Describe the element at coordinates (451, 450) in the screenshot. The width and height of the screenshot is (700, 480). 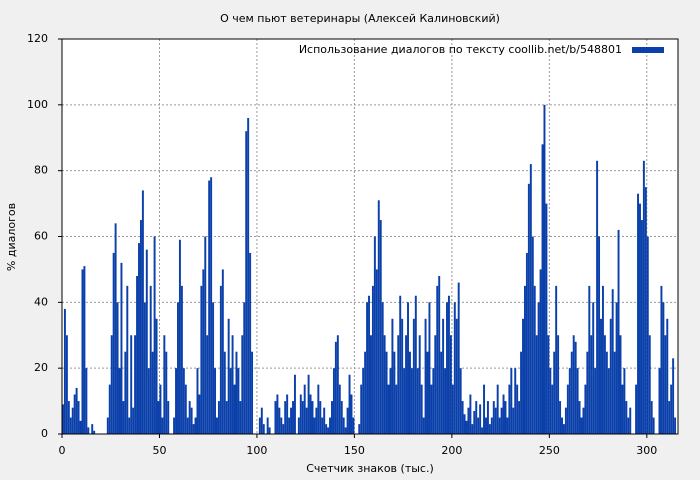
I see `x-tick-label: 200` at that location.